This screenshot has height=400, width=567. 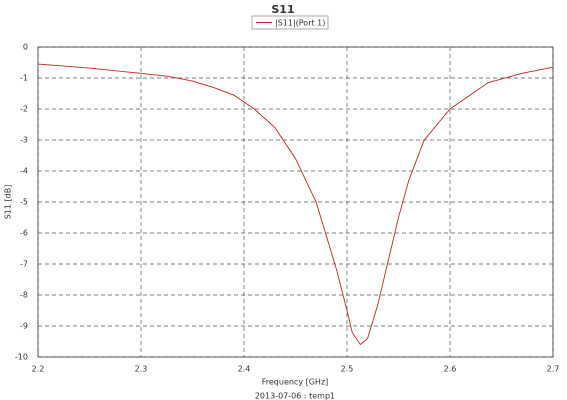 What do you see at coordinates (24, 78) in the screenshot?
I see `y-tick-label: -1` at bounding box center [24, 78].